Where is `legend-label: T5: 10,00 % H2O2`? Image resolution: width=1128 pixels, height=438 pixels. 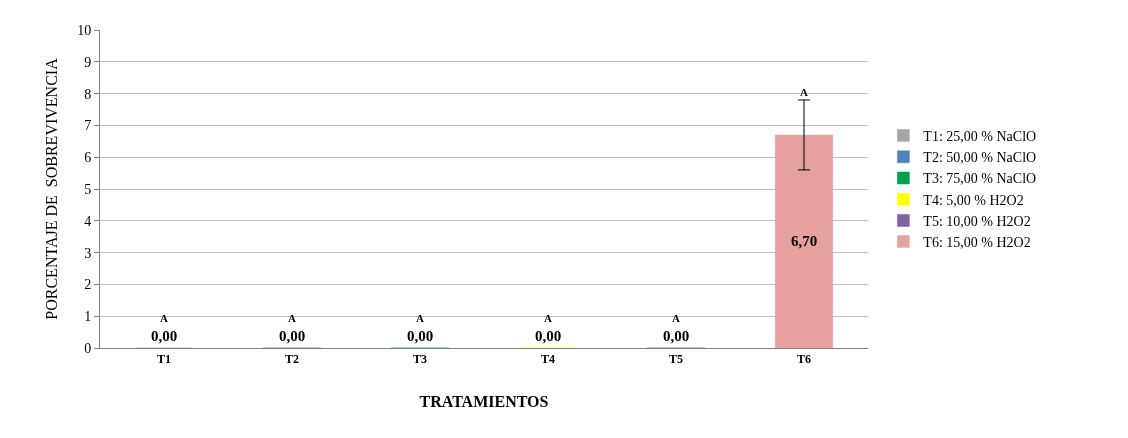 legend-label: T5: 10,00 % H2O2 is located at coordinates (977, 221).